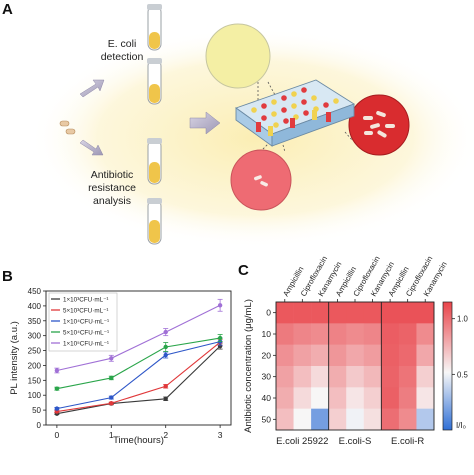 This screenshot has width=474, height=475. Describe the element at coordinates (293, 123) in the screenshot. I see `well-plate-front-tubes` at that location.